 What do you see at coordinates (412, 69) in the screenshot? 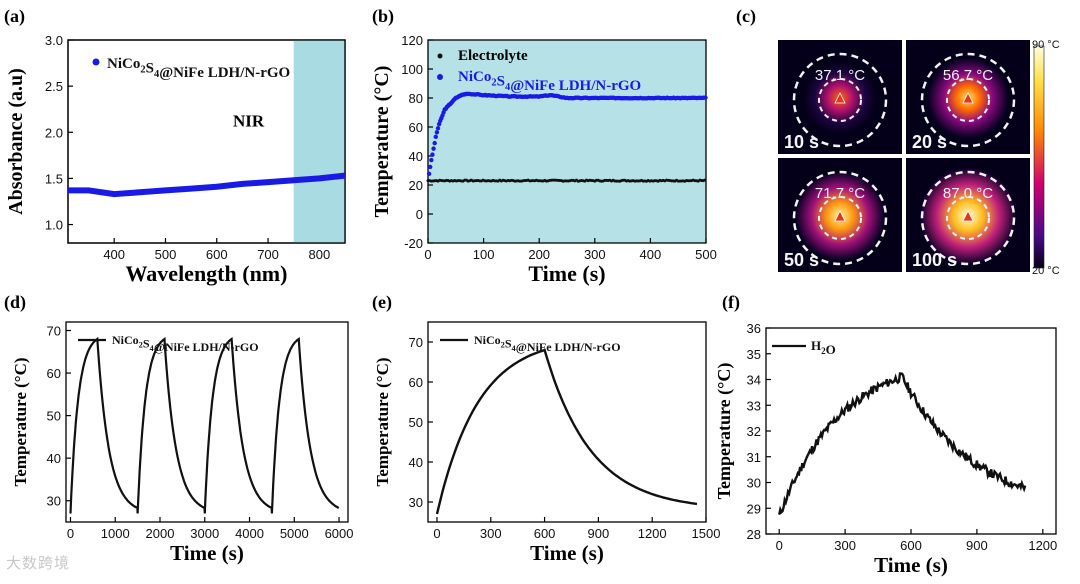
I see `y-tick-label: 100` at bounding box center [412, 69].